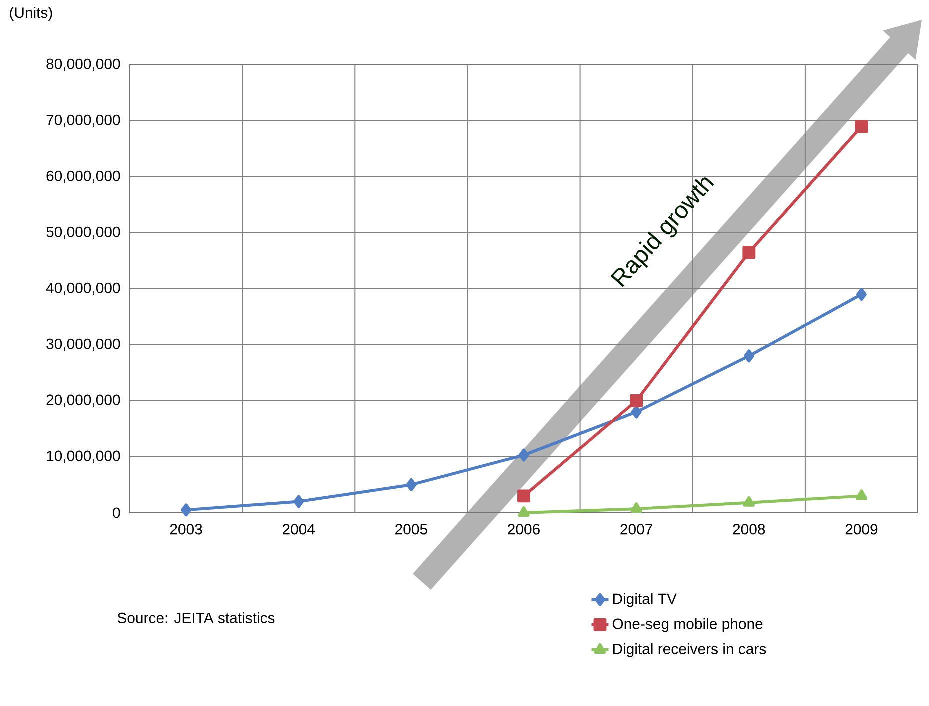  What do you see at coordinates (31, 14) in the screenshot?
I see `y-axis-title: (Units)` at bounding box center [31, 14].